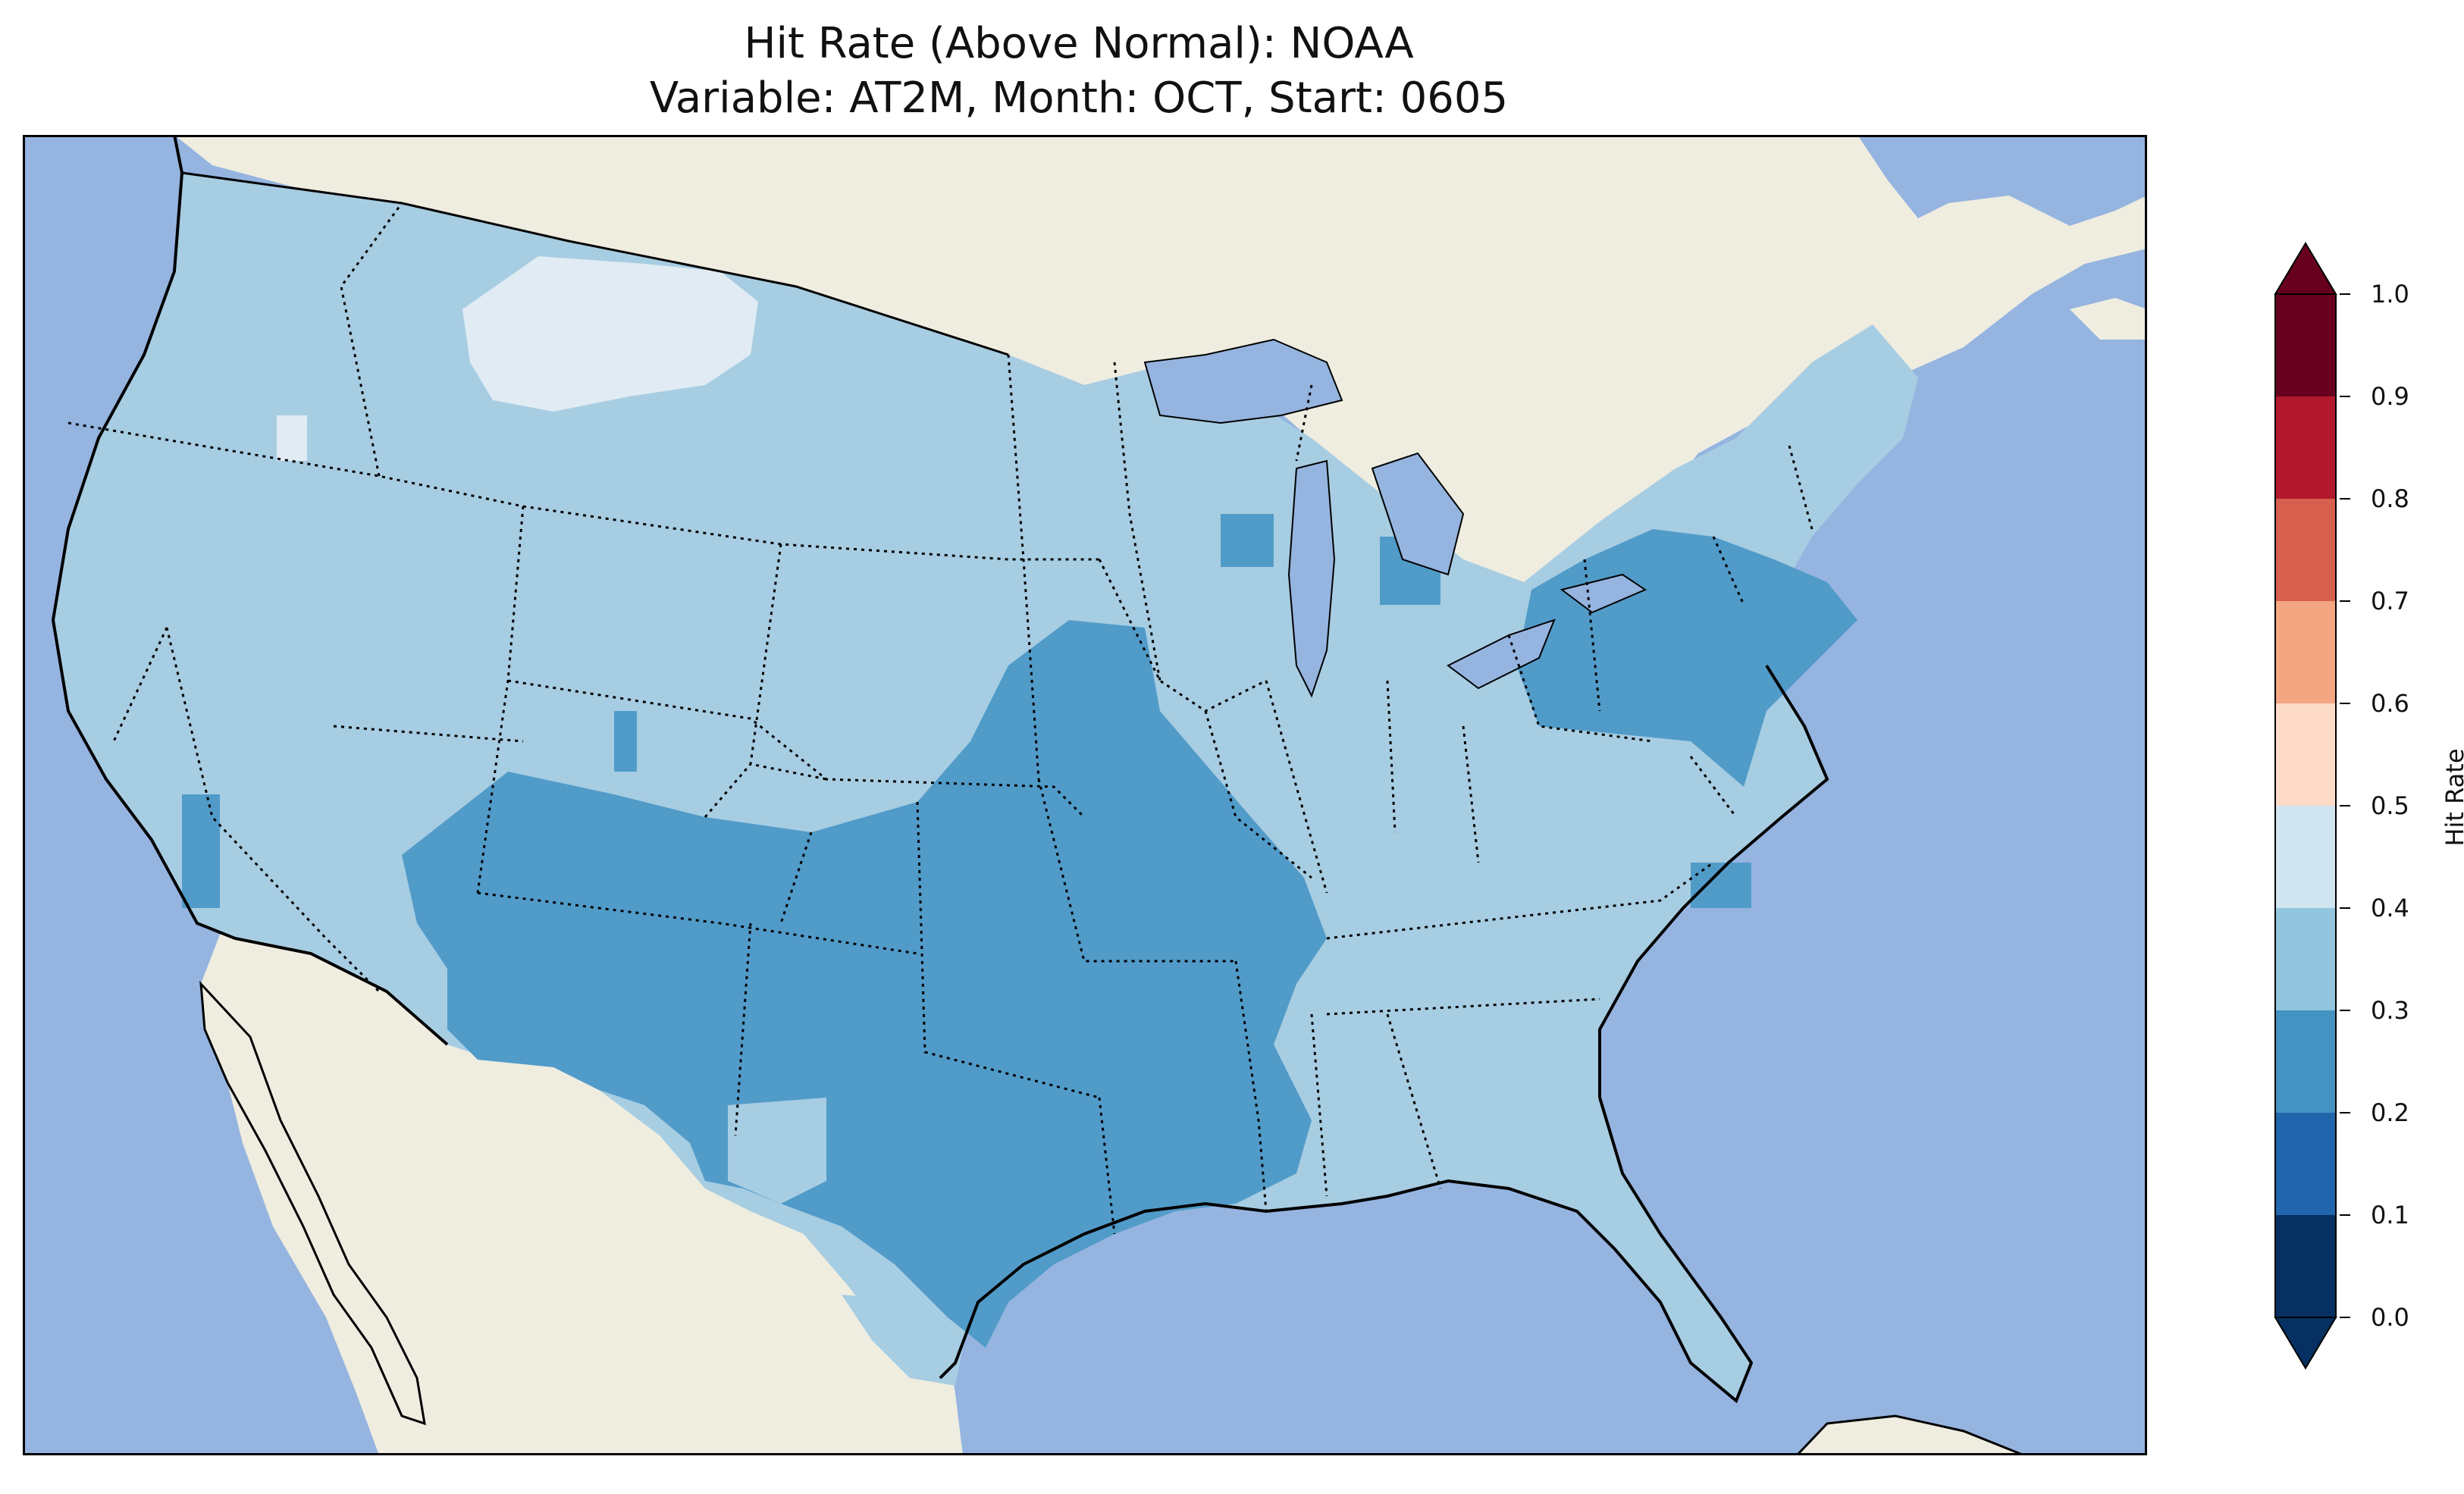 Image resolution: width=2464 pixels, height=1494 pixels. What do you see at coordinates (2390, 805) in the screenshot?
I see `colorbar-tick-label: 0.5` at bounding box center [2390, 805].